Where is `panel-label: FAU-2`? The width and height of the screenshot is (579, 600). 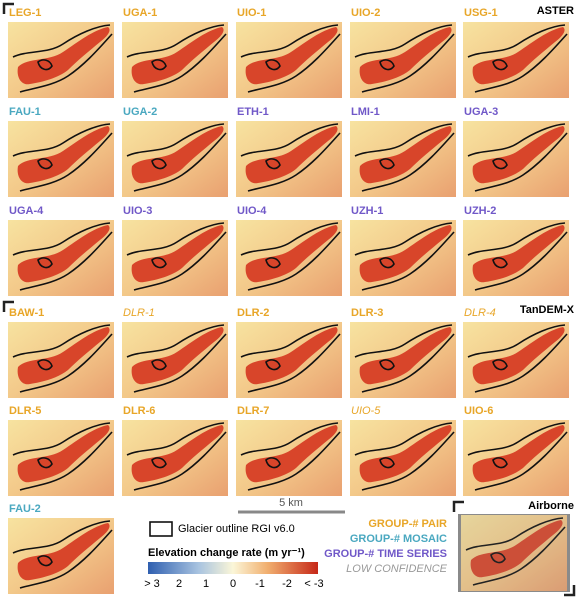
panel-label: FAU-2 is located at coordinates (25, 509).